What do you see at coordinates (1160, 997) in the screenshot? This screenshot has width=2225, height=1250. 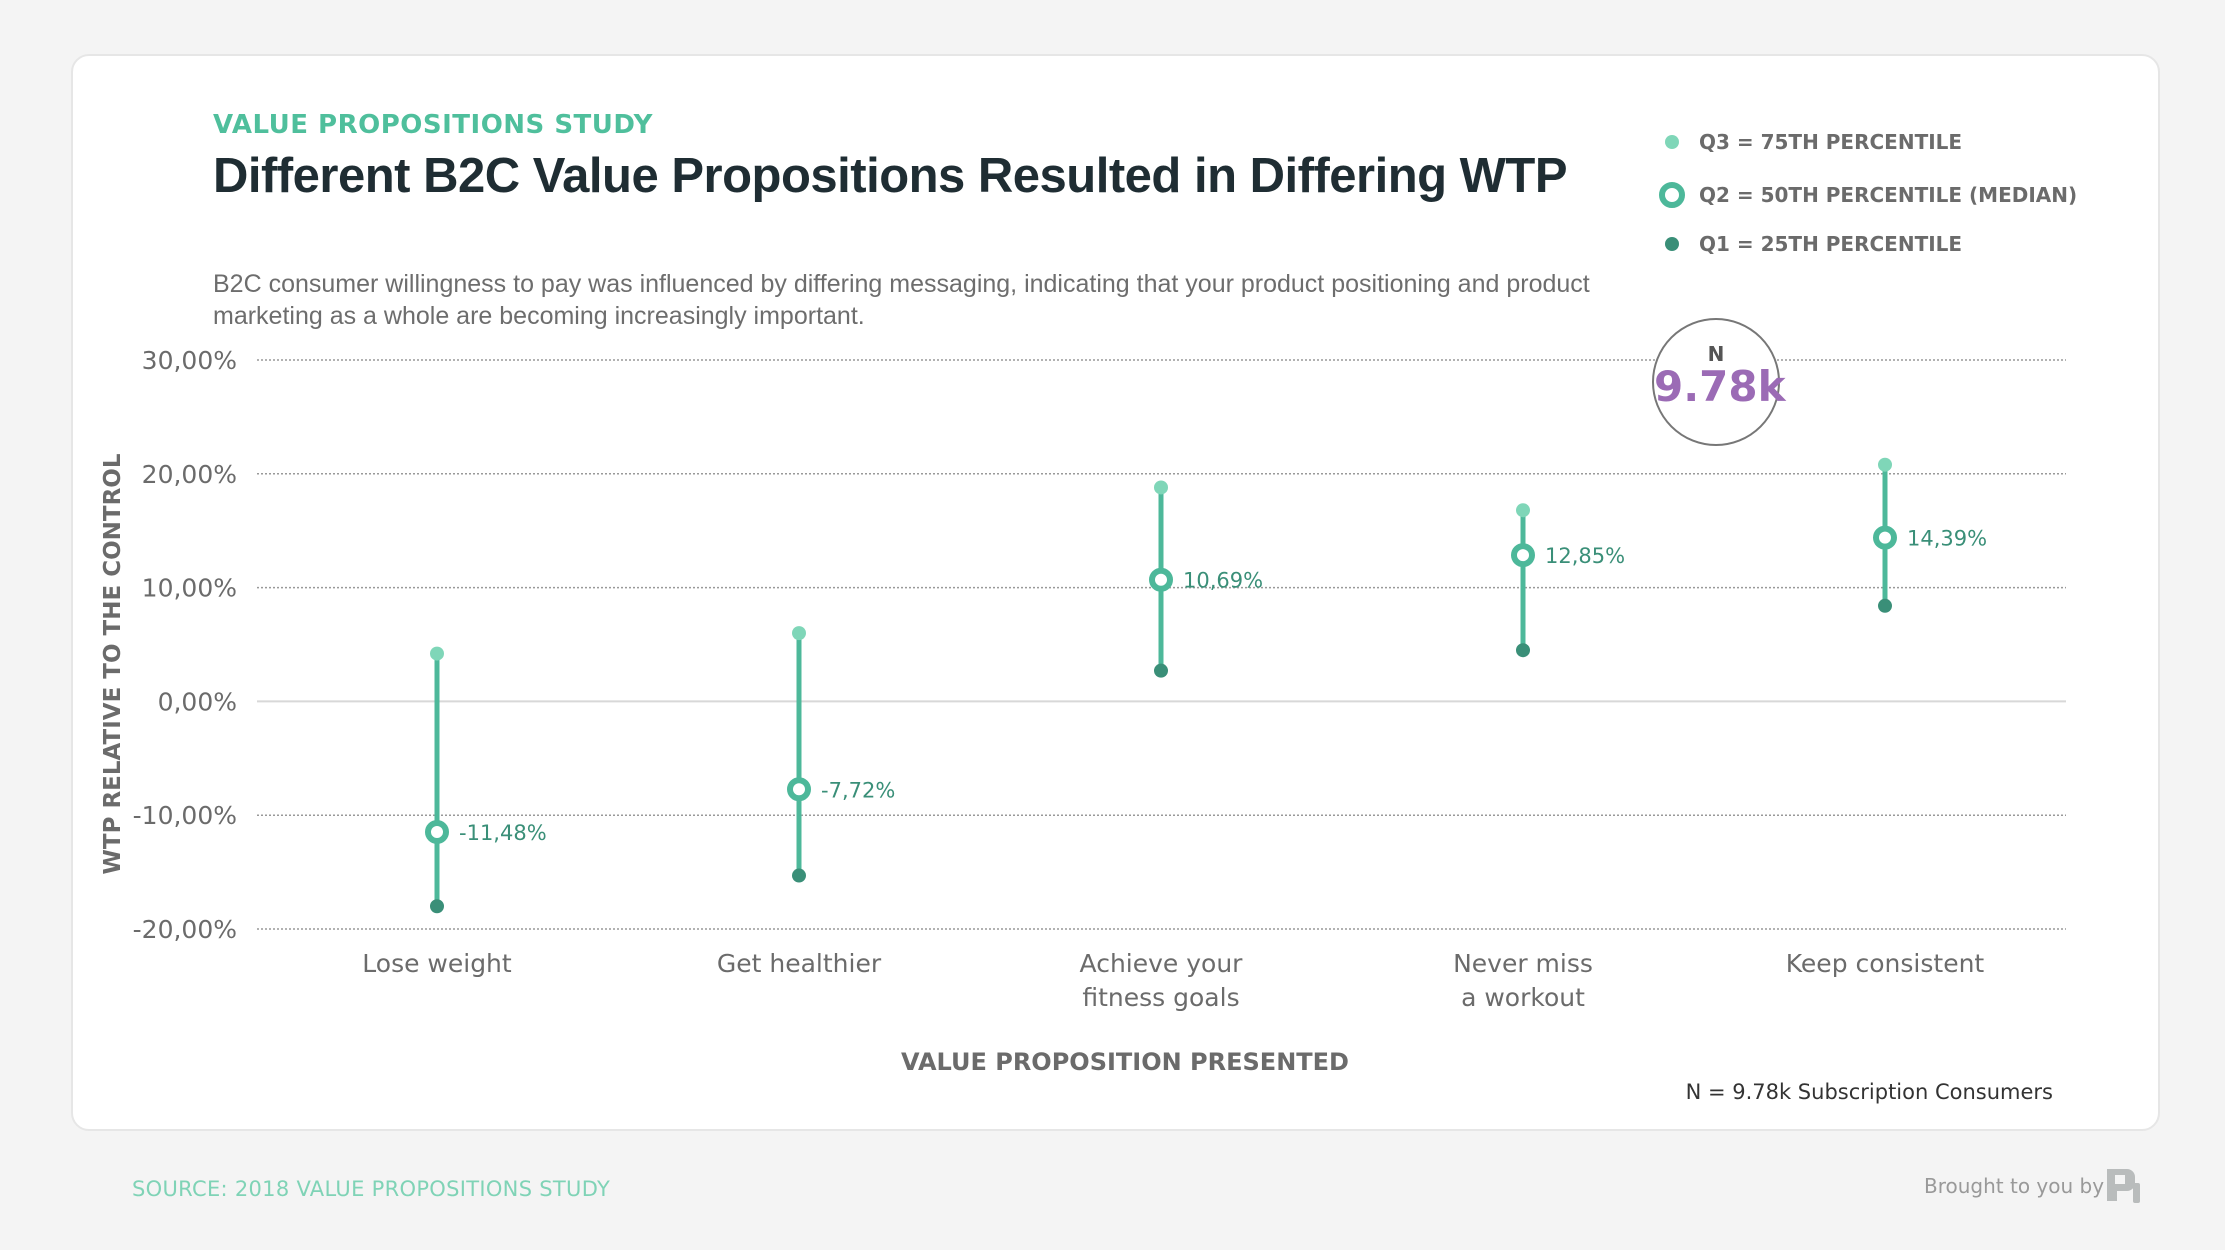 I see `x-tick-label: fitness goals` at bounding box center [1160, 997].